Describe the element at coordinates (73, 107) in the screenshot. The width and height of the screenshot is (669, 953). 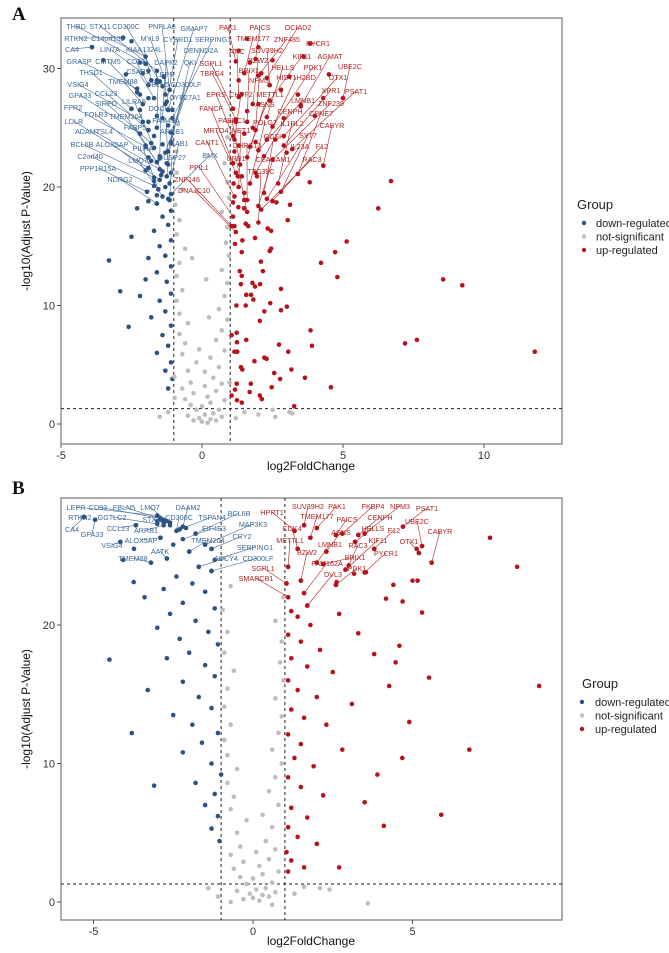
I see `gene-label: FPR2` at that location.